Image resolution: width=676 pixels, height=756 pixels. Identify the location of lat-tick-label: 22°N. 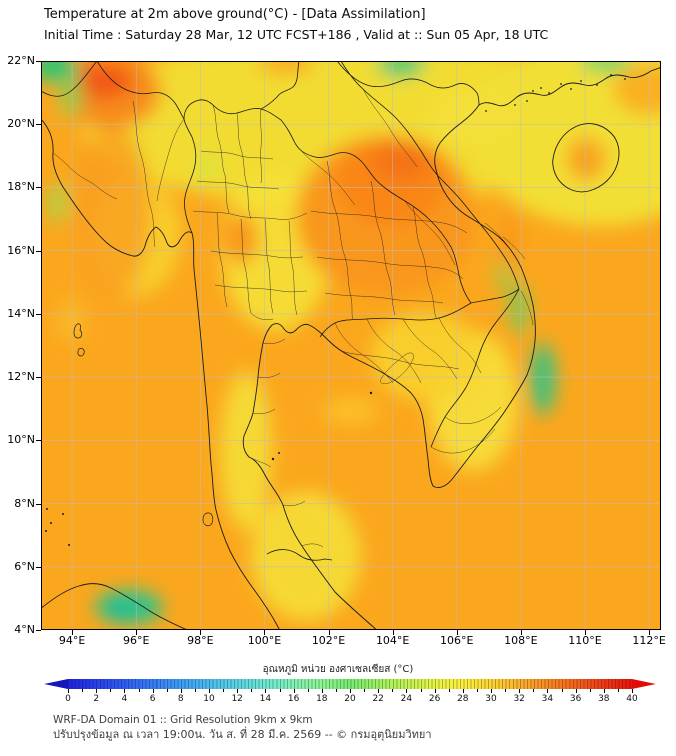
(21, 60).